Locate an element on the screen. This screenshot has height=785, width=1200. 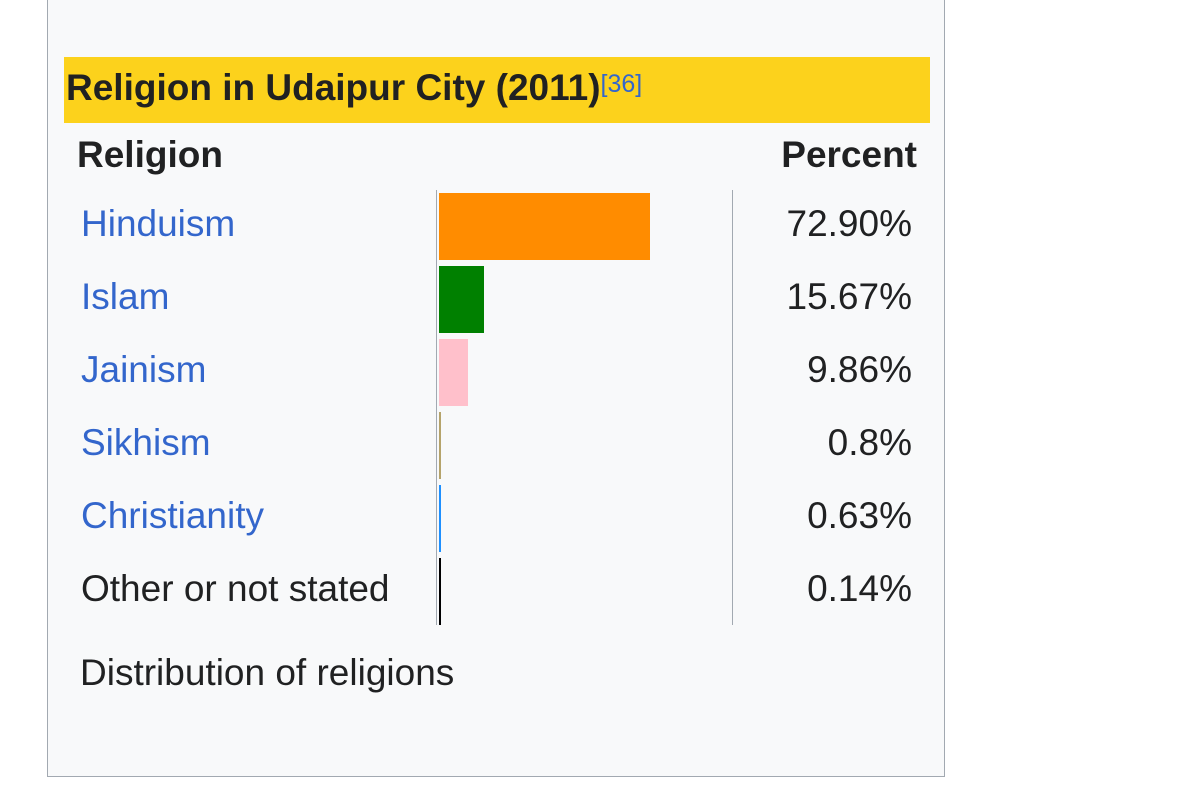
bar-islam is located at coordinates (462, 299).